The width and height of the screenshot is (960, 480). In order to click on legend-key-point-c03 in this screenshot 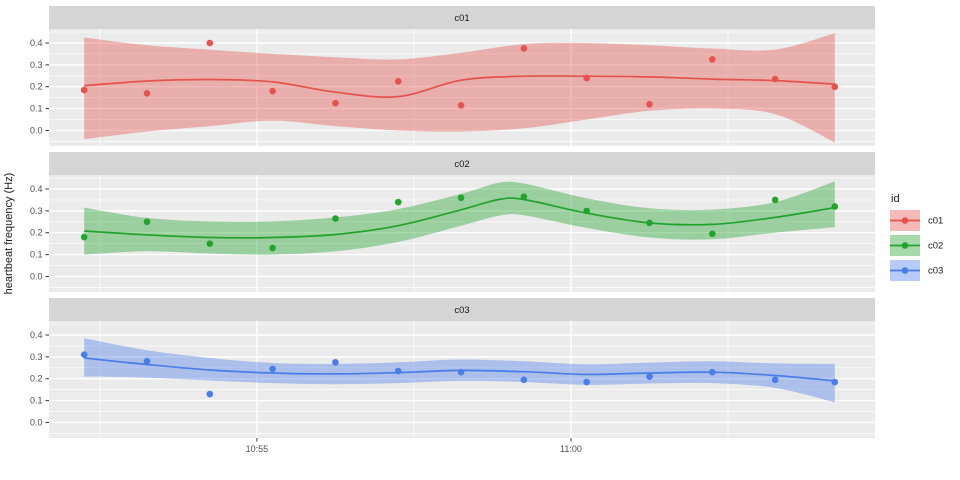, I will do `click(905, 270)`.